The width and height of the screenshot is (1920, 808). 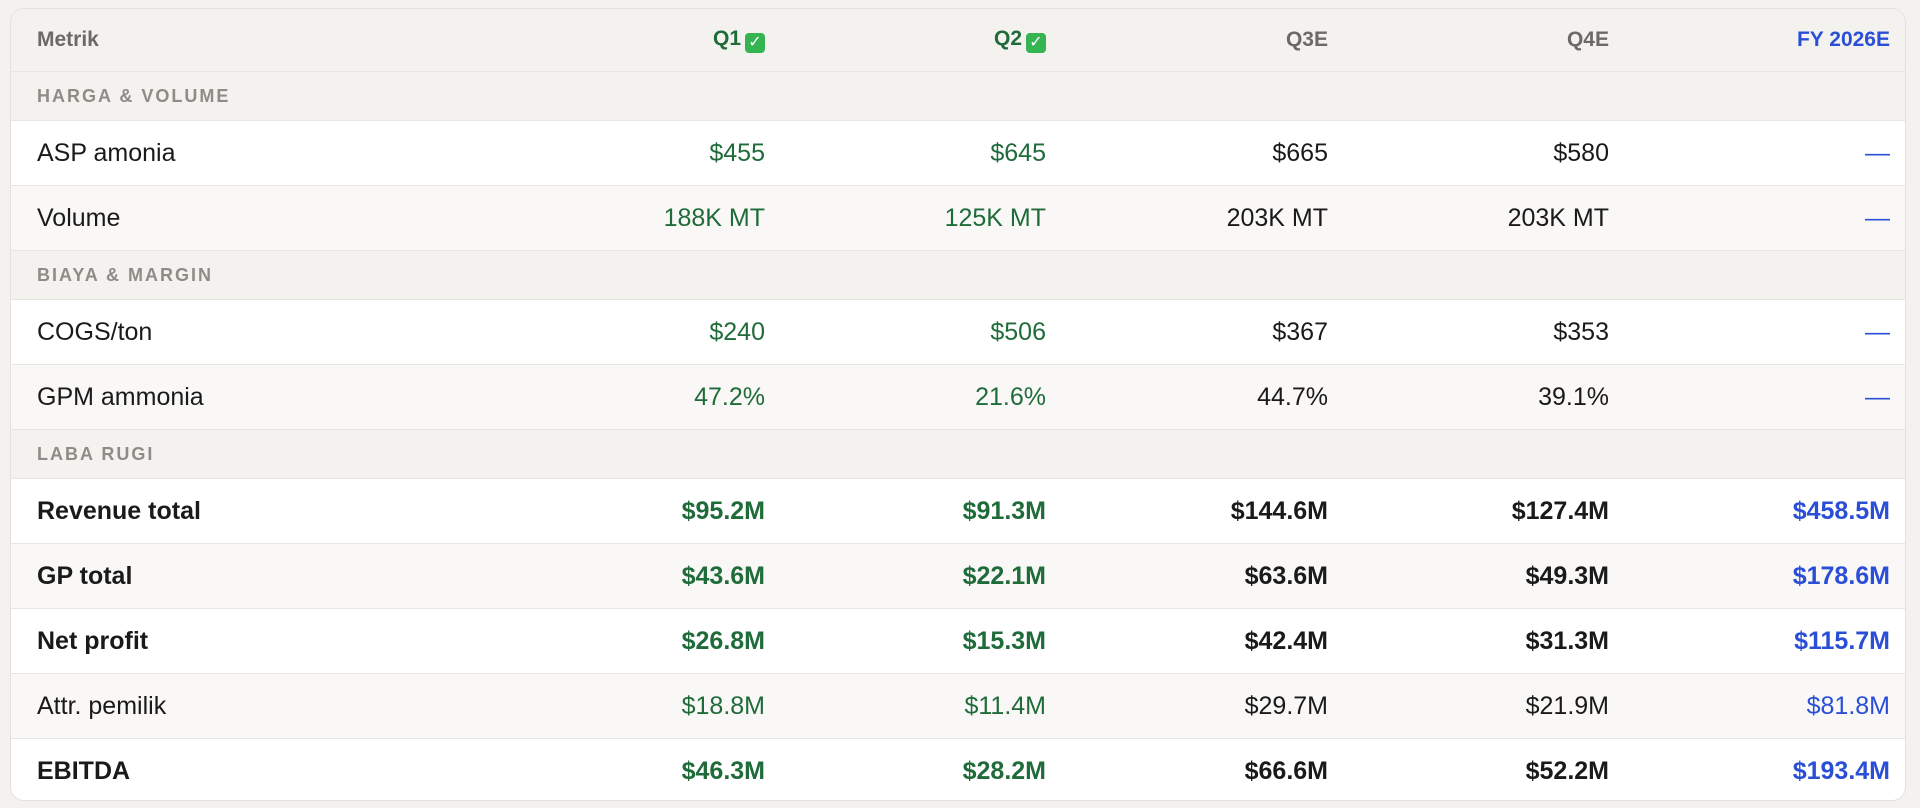 I want to click on table-header: Metrik Q1 ✓ Q2 ✓ Q3E Q4E FY 2026E, so click(x=958, y=40).